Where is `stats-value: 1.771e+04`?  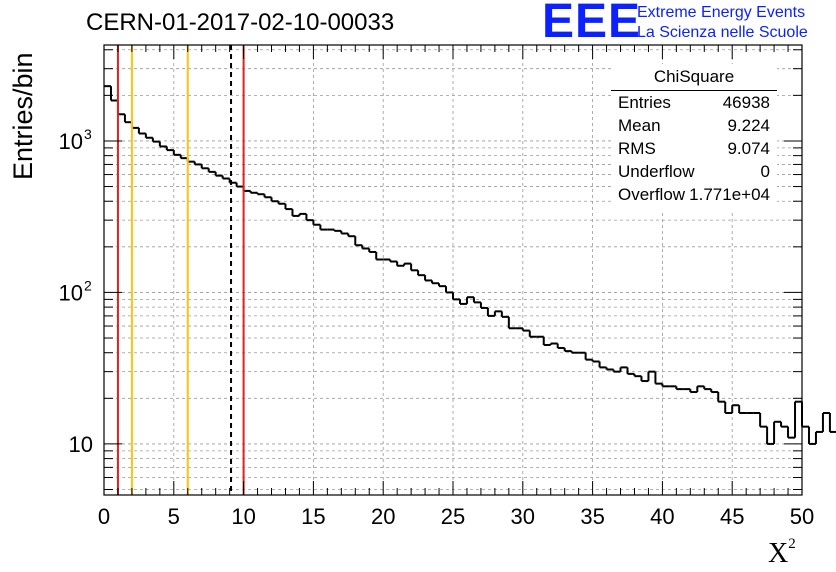
stats-value: 1.771e+04 is located at coordinates (729, 194).